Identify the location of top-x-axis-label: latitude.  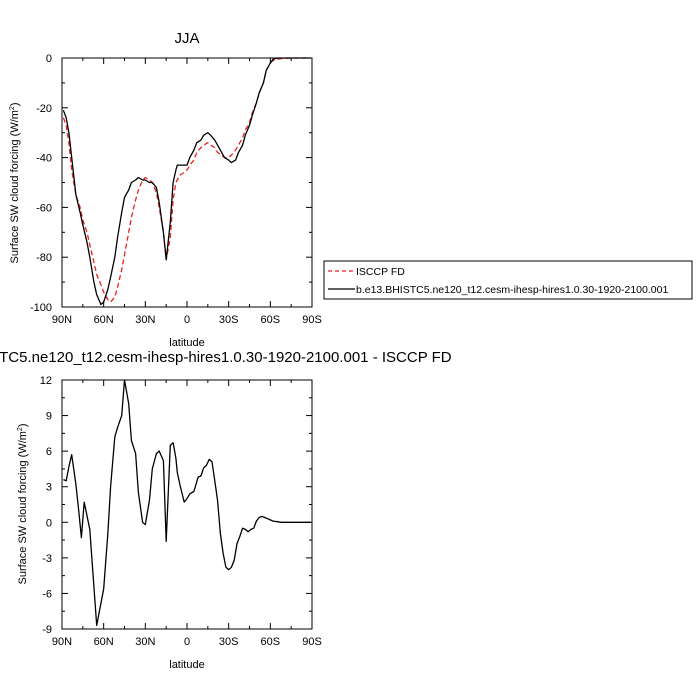
(186, 343).